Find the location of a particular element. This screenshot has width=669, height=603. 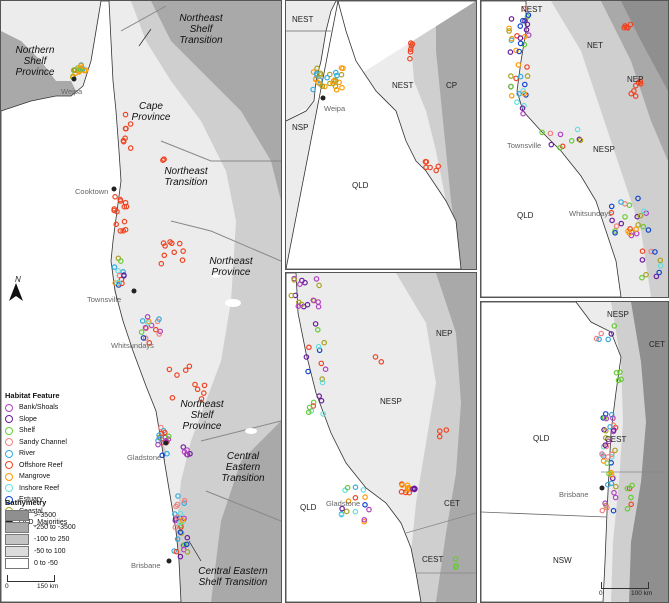

bathymetry-item-label: -50 to 100 is located at coordinates (50, 551).